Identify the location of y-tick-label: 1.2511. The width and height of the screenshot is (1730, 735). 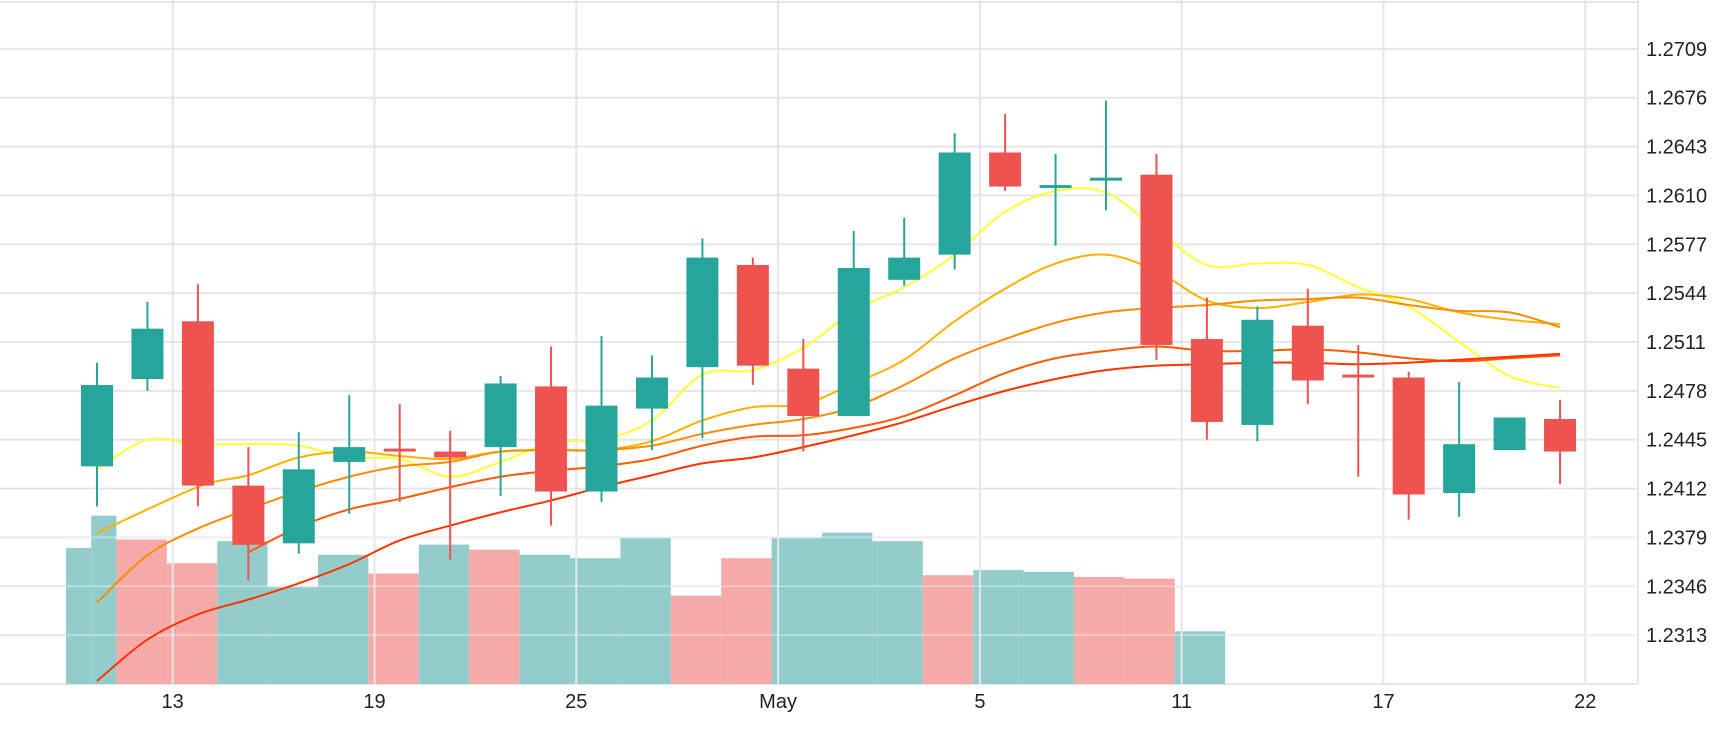
(1676, 343).